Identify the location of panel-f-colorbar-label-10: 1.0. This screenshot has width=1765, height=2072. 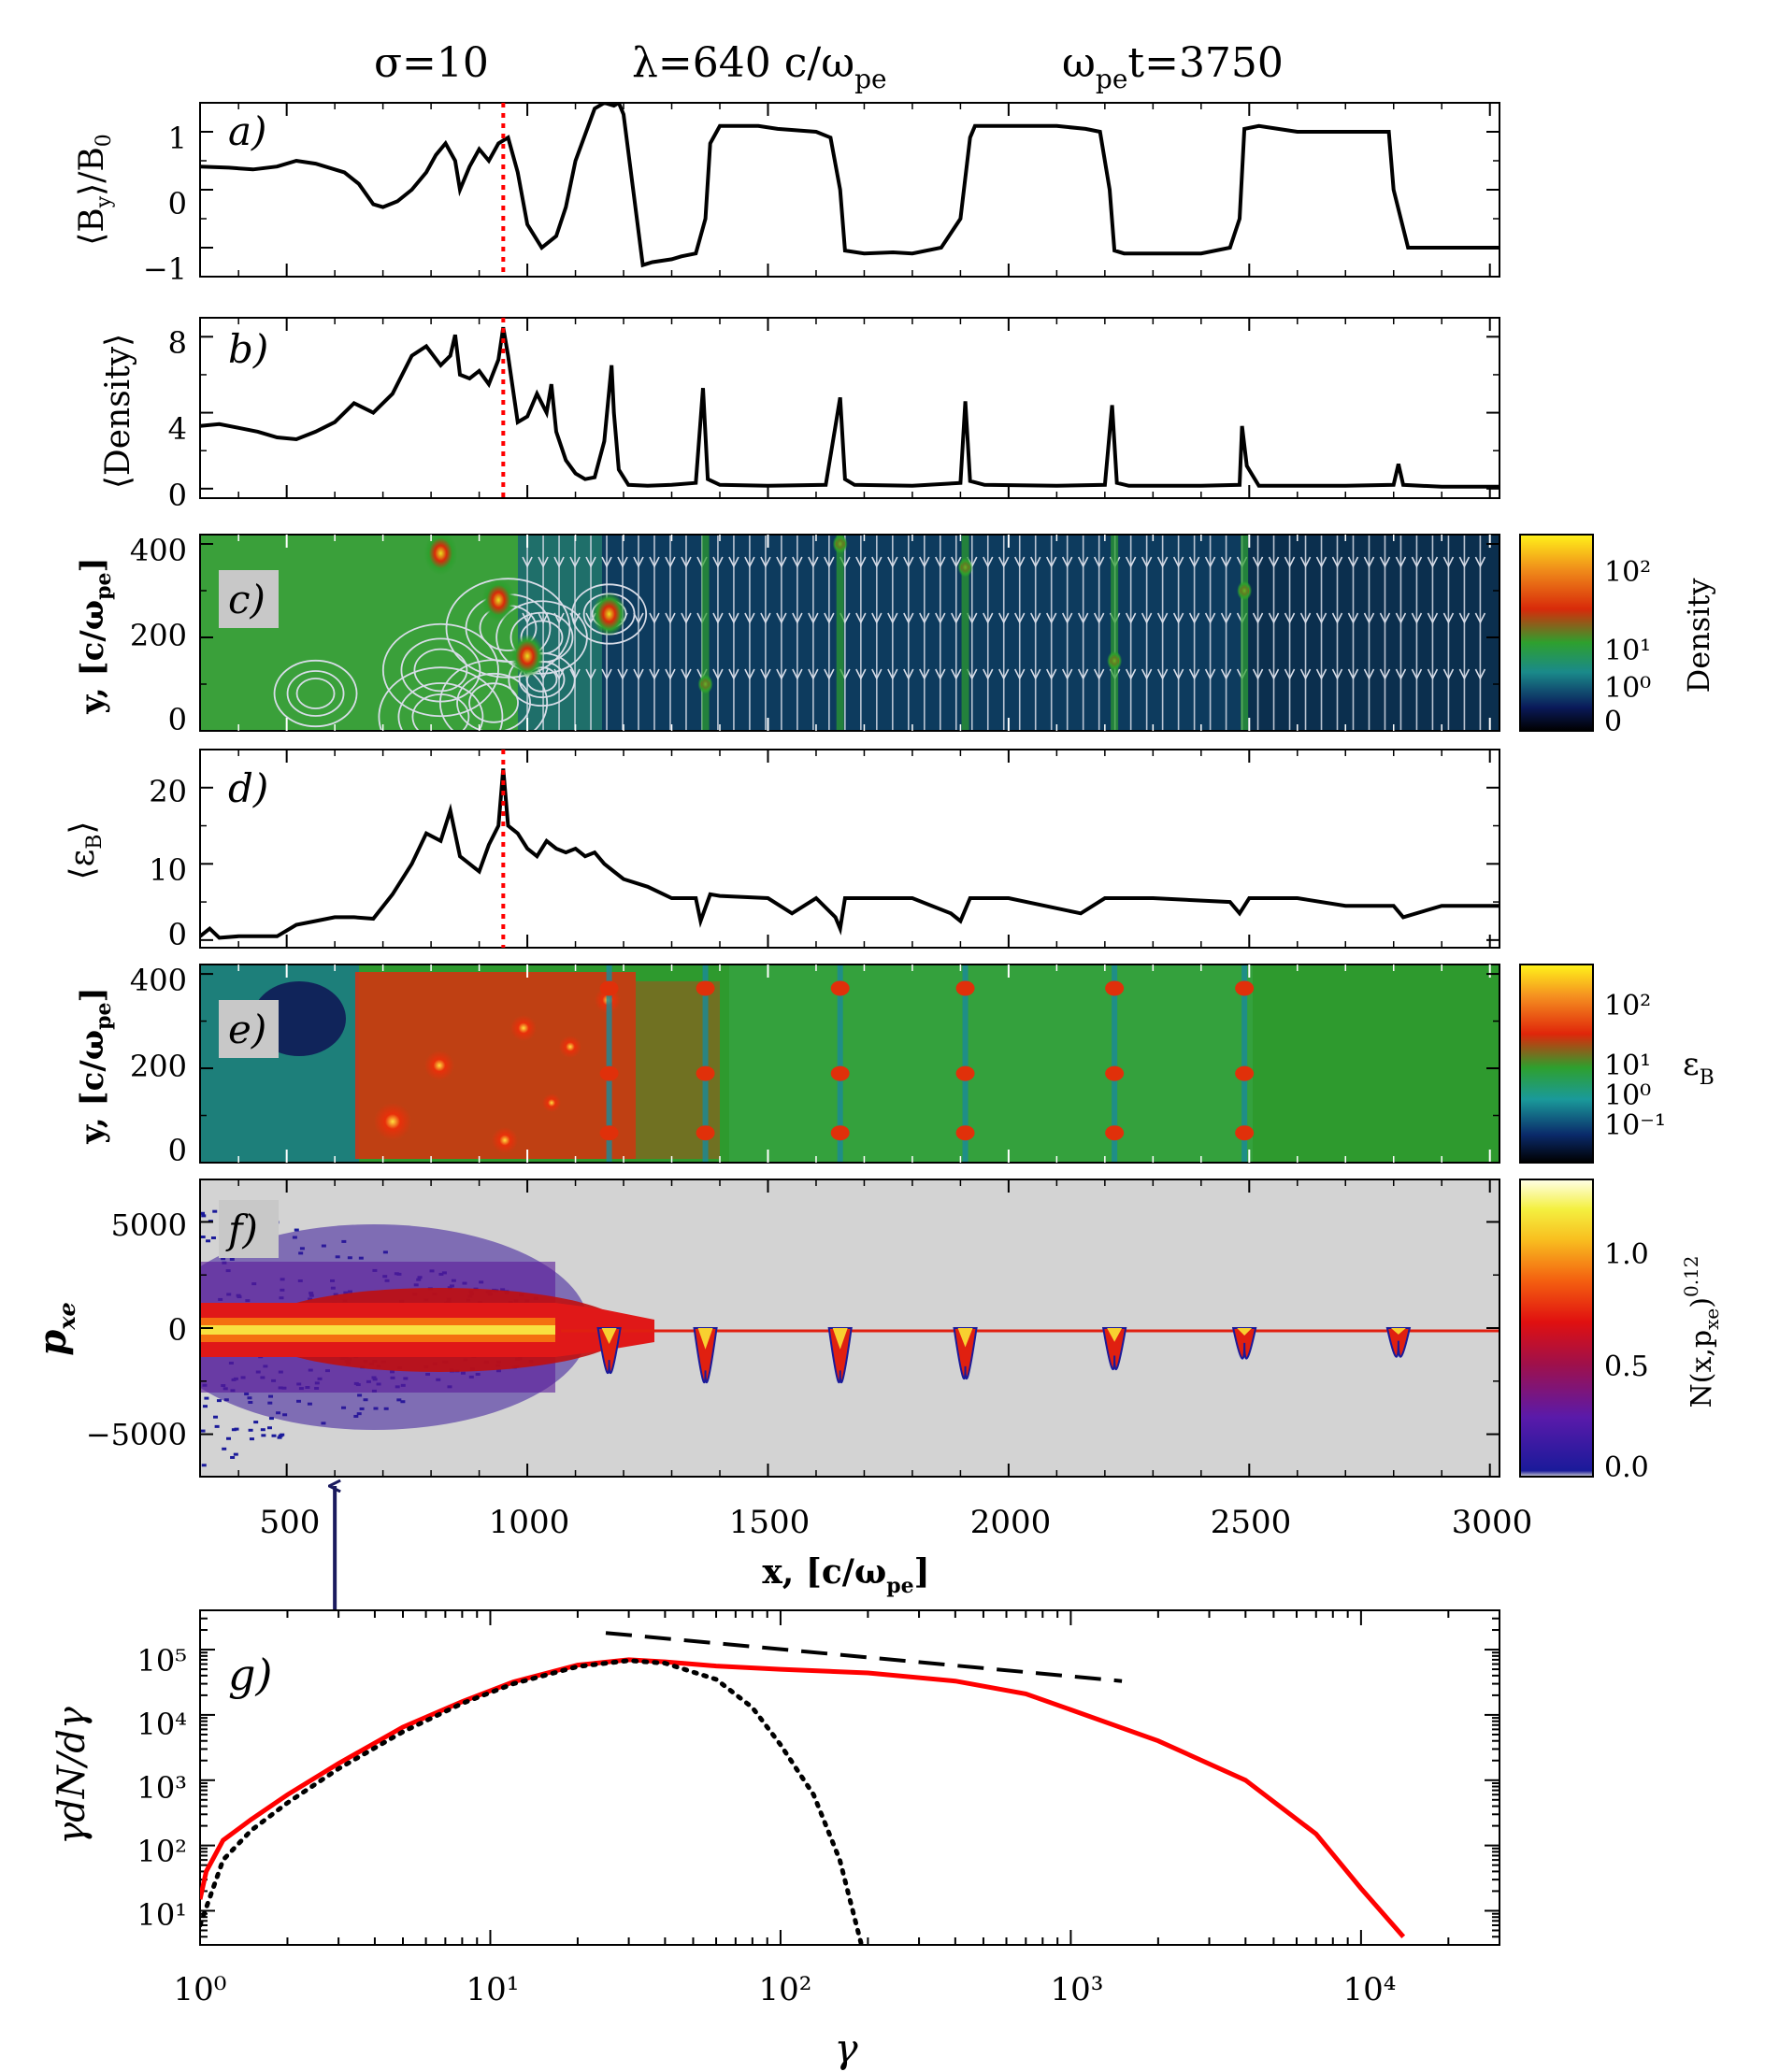
(1626, 1254).